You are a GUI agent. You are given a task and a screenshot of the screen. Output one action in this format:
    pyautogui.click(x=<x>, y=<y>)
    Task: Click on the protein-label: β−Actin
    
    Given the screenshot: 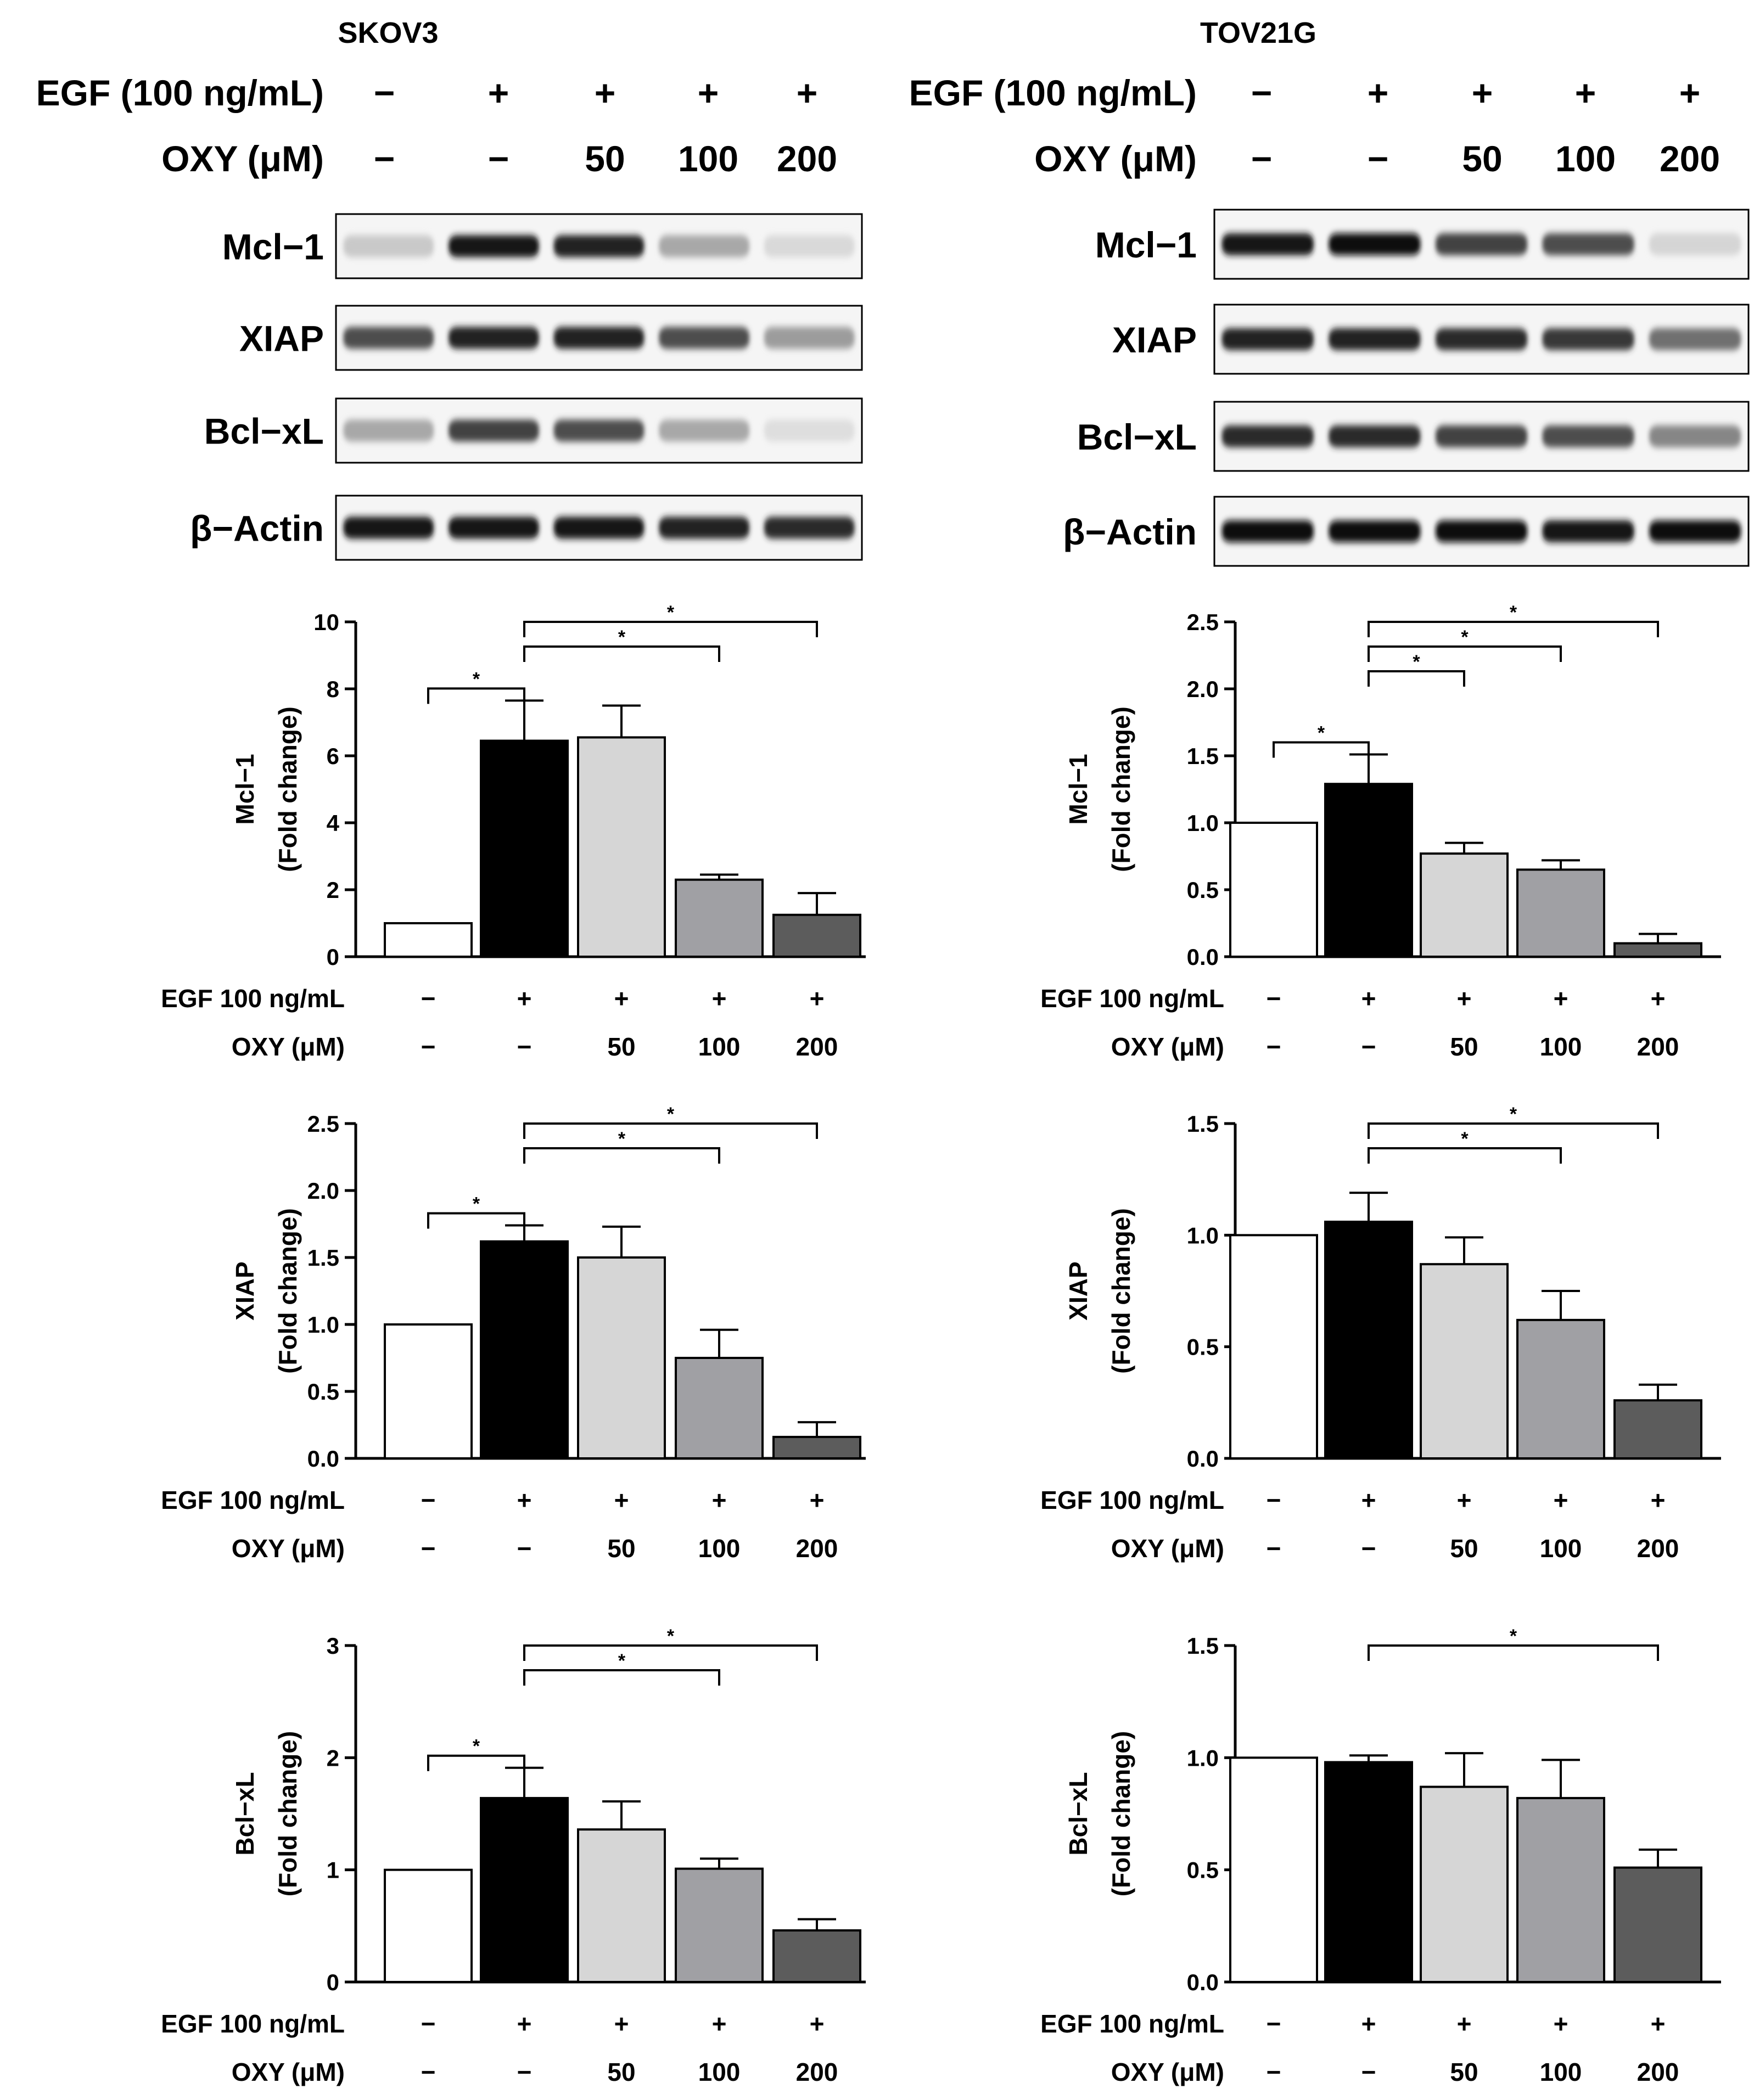 What is the action you would take?
    pyautogui.click(x=257, y=528)
    